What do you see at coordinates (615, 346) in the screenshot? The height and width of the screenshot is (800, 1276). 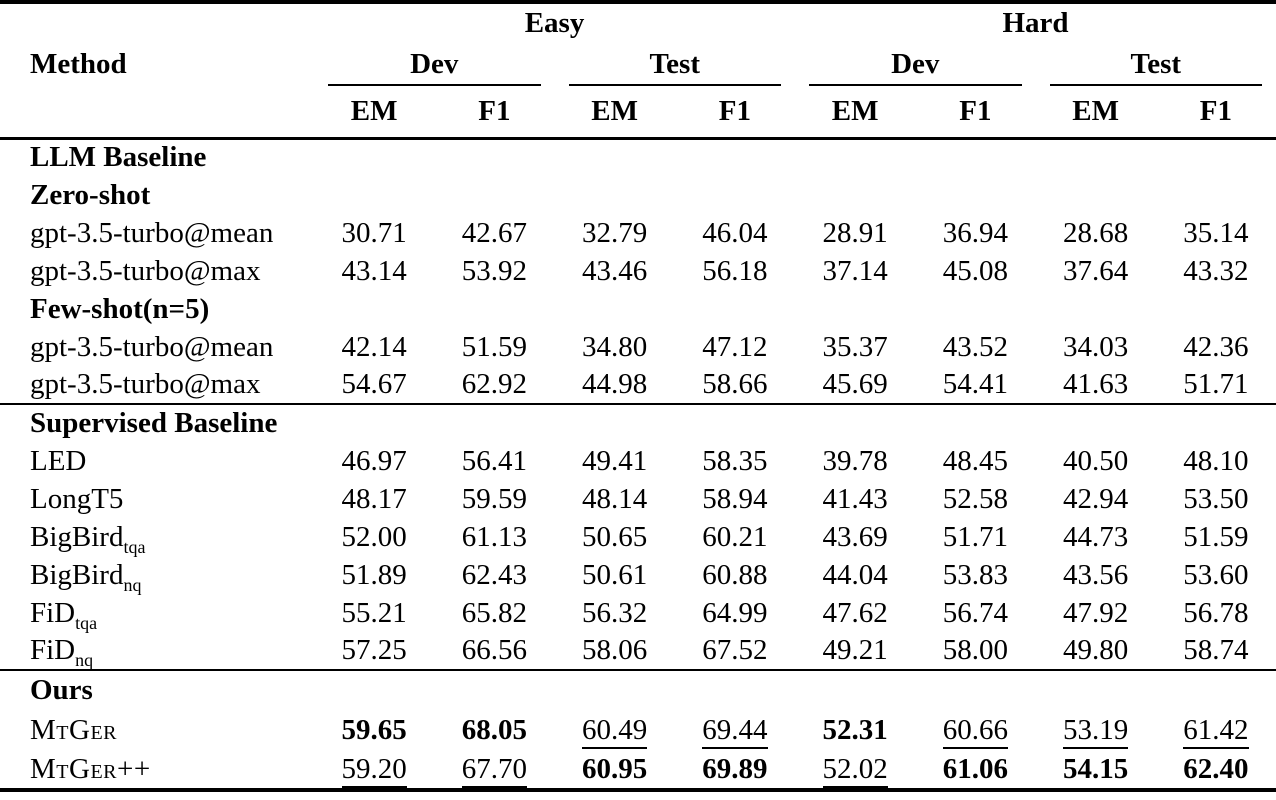 I see `cell-value: 34.80` at bounding box center [615, 346].